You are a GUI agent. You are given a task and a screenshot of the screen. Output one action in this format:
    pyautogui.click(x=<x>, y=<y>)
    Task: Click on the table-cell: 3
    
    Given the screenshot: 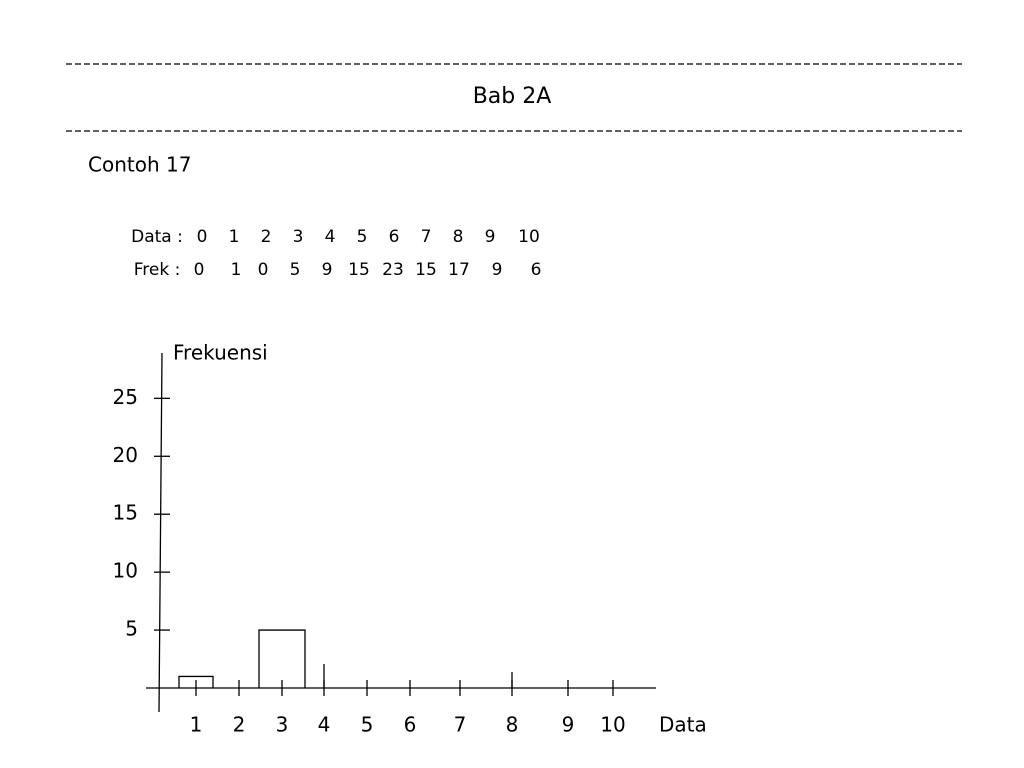 What is the action you would take?
    pyautogui.click(x=298, y=237)
    